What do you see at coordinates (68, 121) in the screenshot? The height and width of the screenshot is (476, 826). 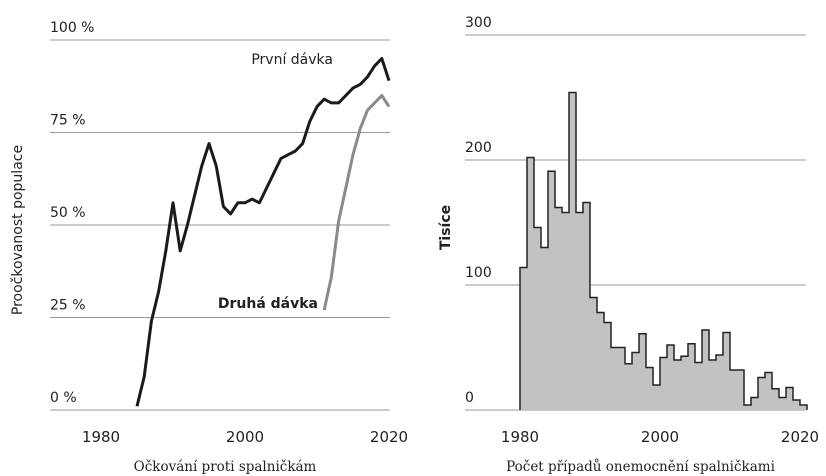 I see `y-tick-label: 75 %` at bounding box center [68, 121].